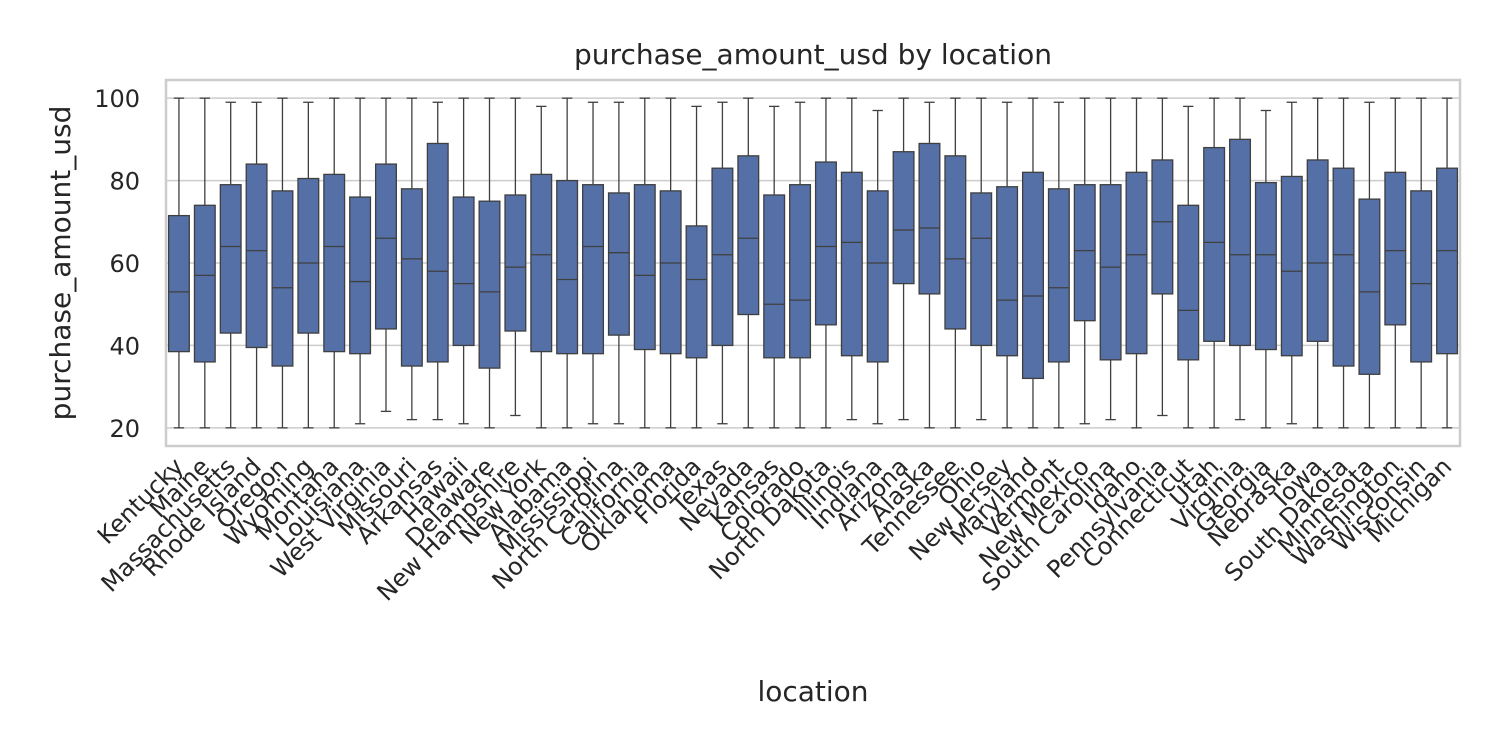 The image size is (1500, 750). I want to click on y-tick-label: 80, so click(124, 182).